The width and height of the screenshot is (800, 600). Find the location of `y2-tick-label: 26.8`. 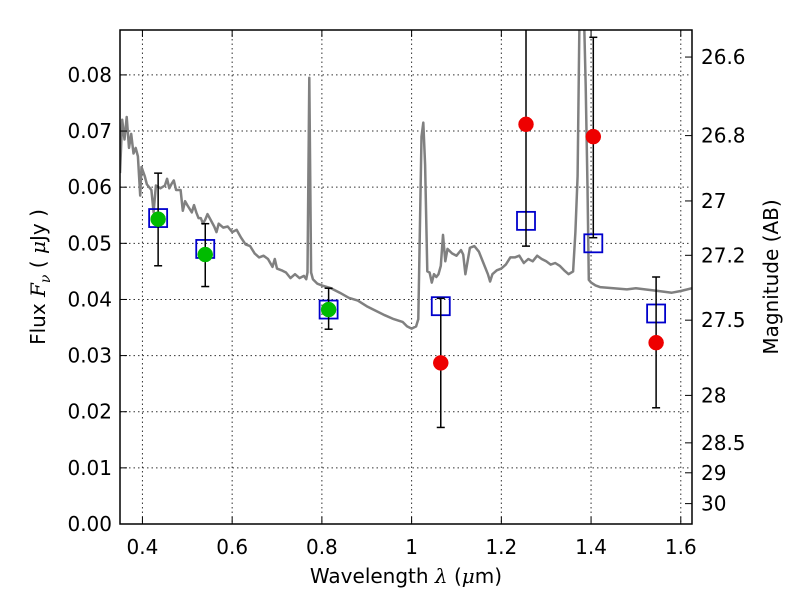

y2-tick-label: 26.8 is located at coordinates (723, 136).